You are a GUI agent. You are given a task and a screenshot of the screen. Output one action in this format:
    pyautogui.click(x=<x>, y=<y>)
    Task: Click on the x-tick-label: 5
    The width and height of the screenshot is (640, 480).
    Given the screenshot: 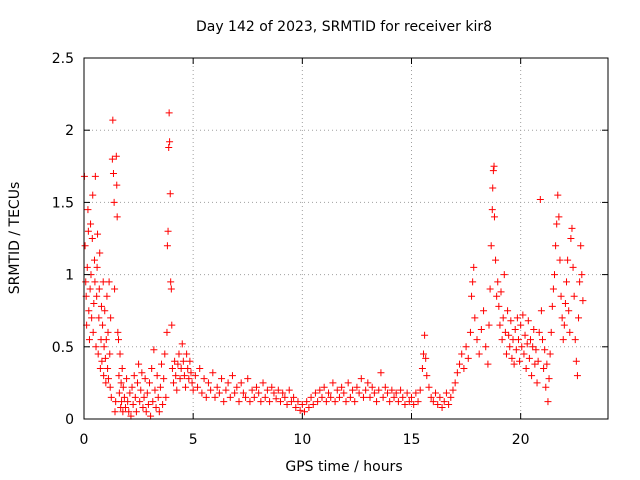 What is the action you would take?
    pyautogui.click(x=193, y=440)
    